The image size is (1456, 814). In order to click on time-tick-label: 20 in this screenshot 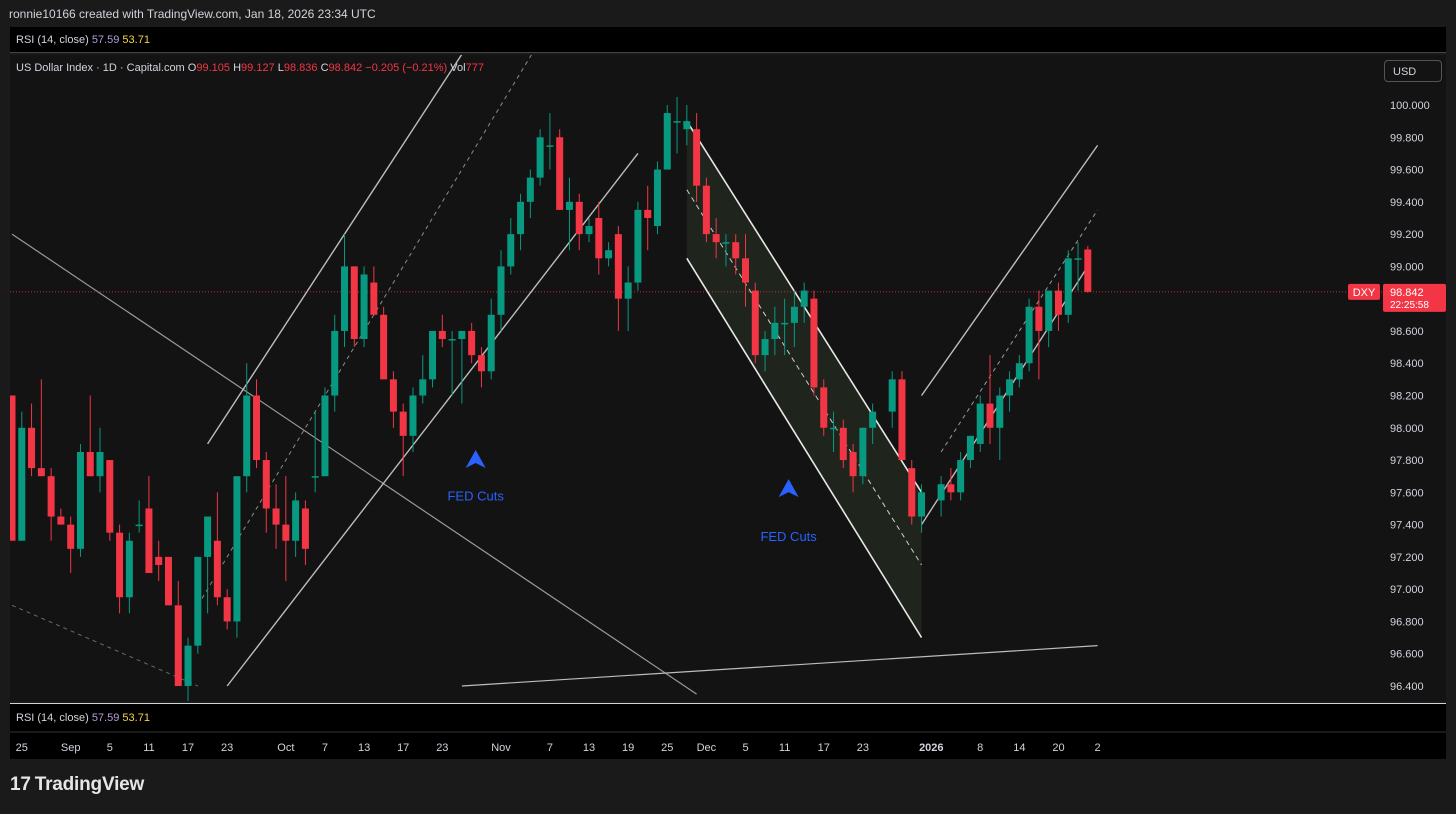, I will do `click(1058, 748)`.